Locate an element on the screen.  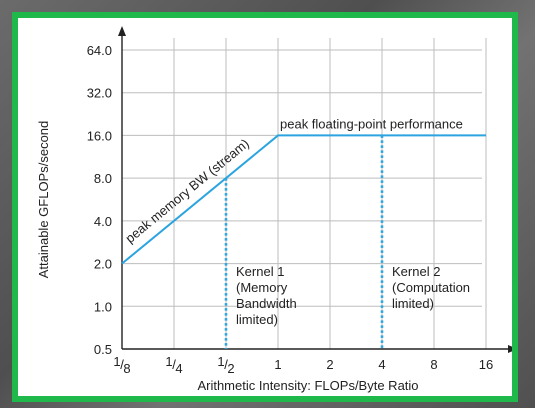
x-tick-label: 8 is located at coordinates (433, 364).